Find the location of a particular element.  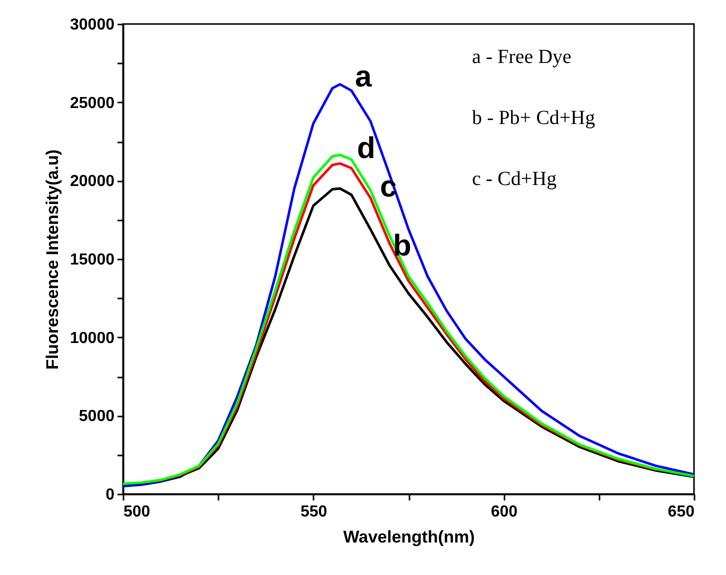

y-tick-label: 0 is located at coordinates (110, 495).